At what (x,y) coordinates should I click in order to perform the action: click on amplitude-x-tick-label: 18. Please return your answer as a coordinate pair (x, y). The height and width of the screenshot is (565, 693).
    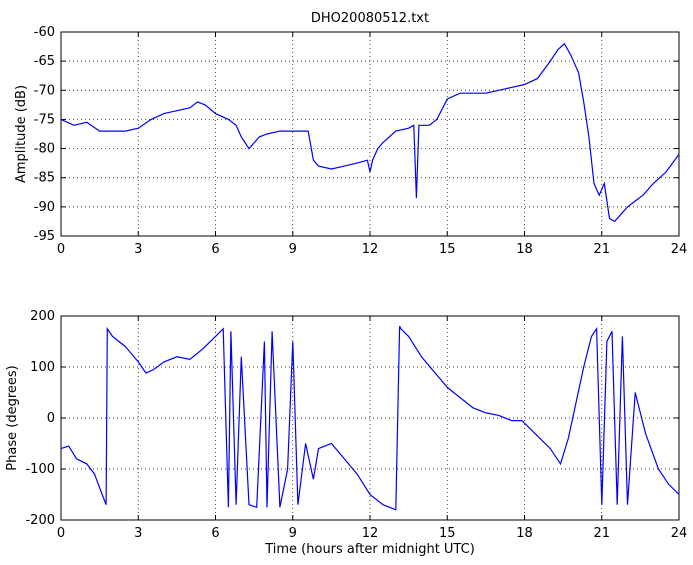
    Looking at the image, I should click on (524, 249).